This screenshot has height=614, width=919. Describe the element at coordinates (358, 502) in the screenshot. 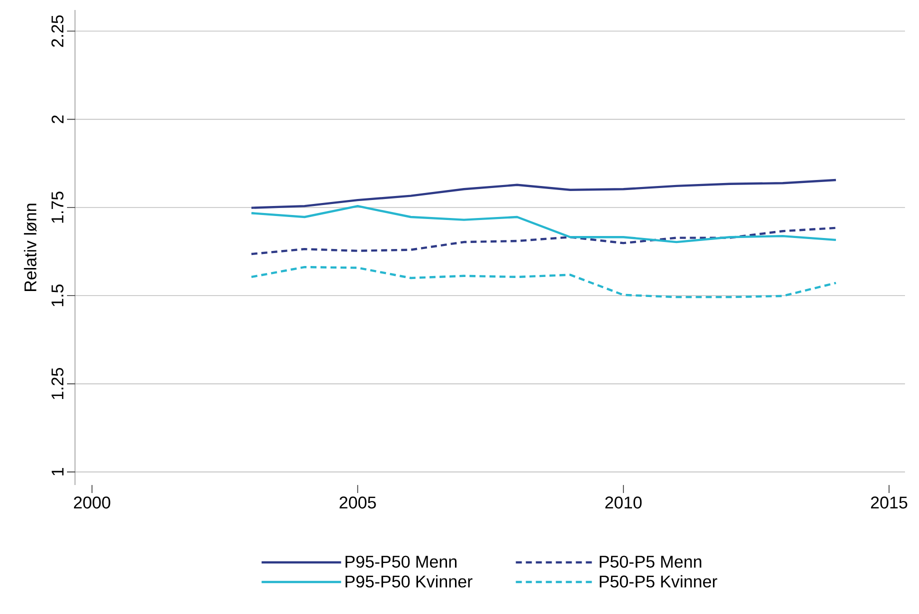

I see `x-tick-label: 2005` at that location.